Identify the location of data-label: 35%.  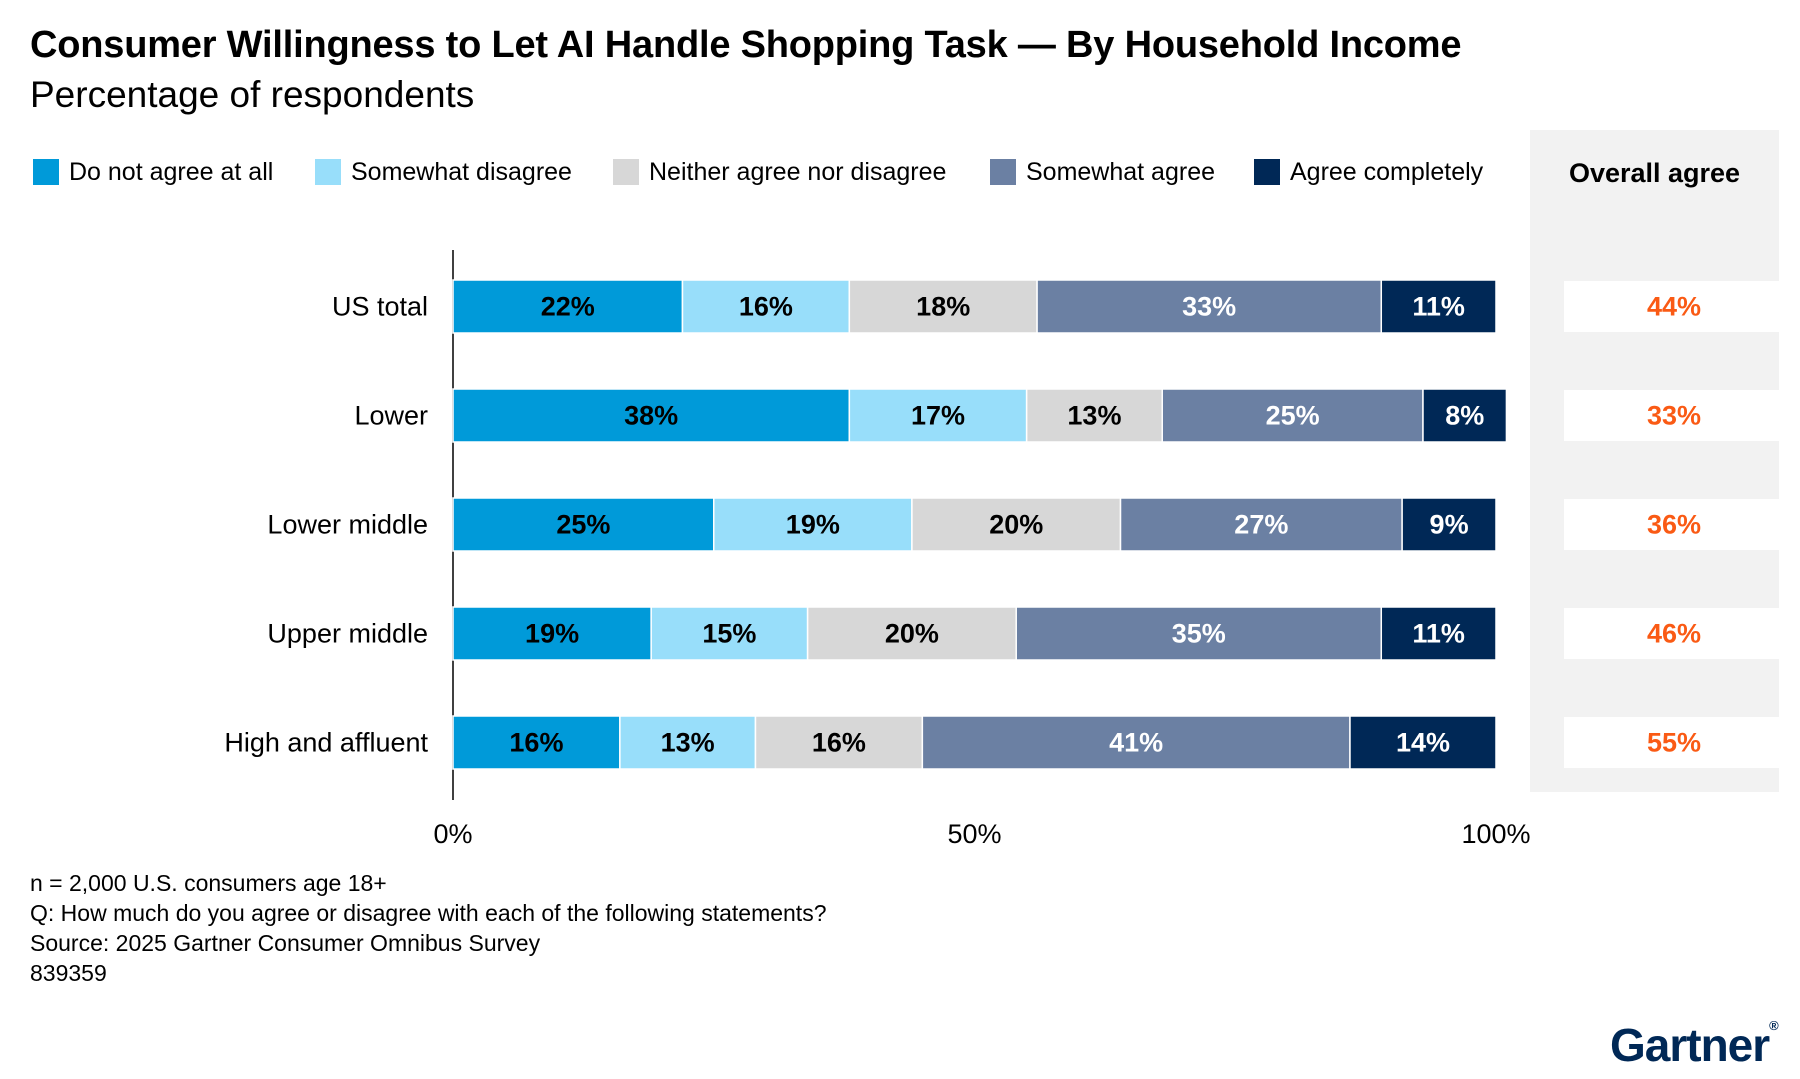
(1199, 634).